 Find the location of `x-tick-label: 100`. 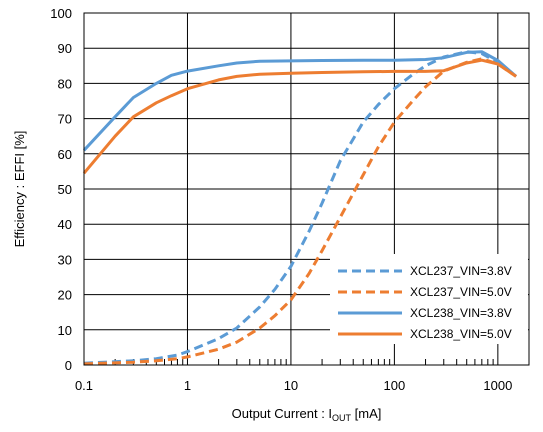

x-tick-label: 100 is located at coordinates (395, 385).